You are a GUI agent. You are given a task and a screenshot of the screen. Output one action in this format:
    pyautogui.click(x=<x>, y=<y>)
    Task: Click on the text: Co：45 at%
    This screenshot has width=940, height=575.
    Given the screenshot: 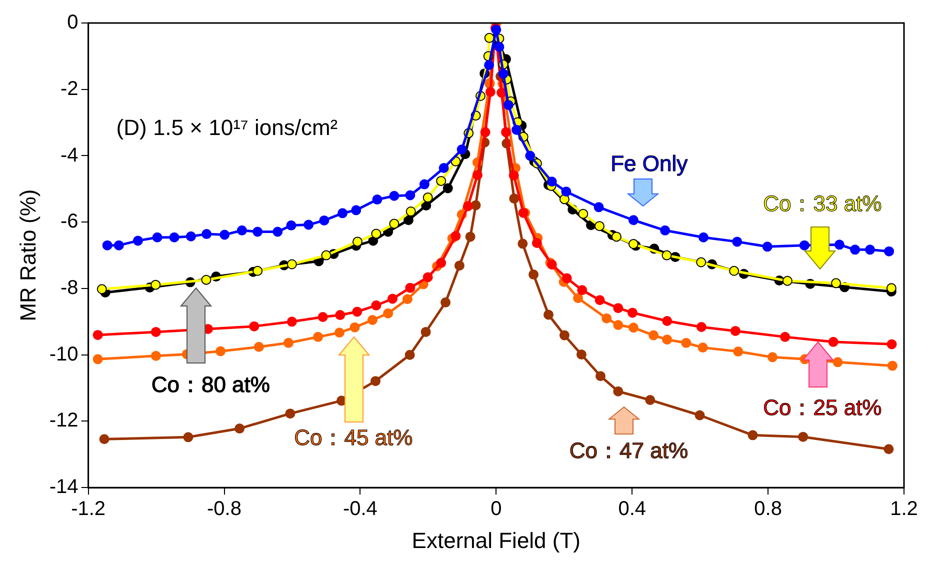 What is the action you would take?
    pyautogui.click(x=353, y=438)
    